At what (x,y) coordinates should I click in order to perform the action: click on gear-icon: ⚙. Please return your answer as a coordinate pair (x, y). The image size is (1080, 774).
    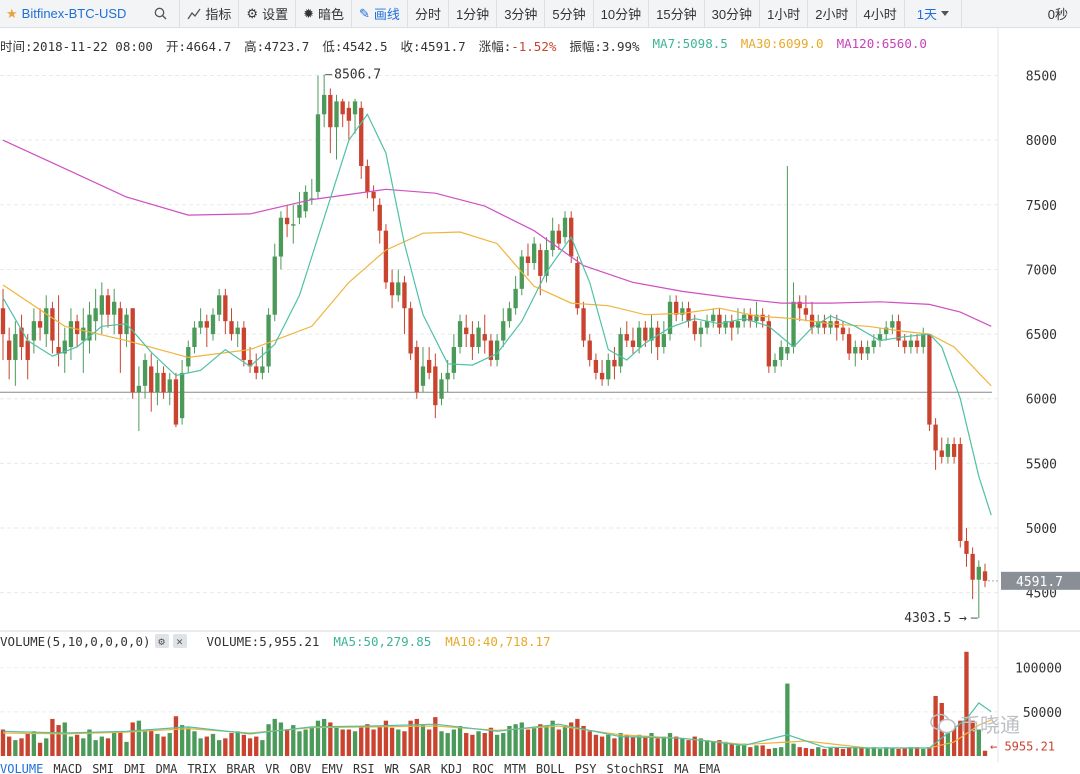
    Looking at the image, I should click on (161, 641).